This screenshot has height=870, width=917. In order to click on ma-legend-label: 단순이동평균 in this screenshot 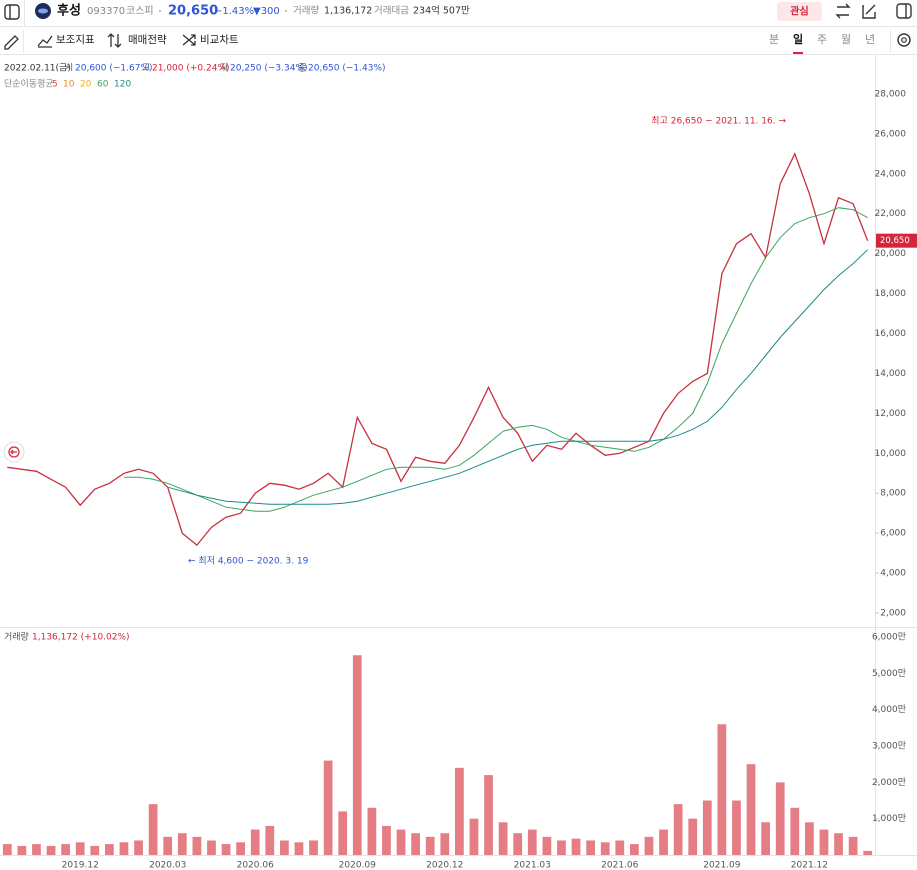, I will do `click(29, 84)`.